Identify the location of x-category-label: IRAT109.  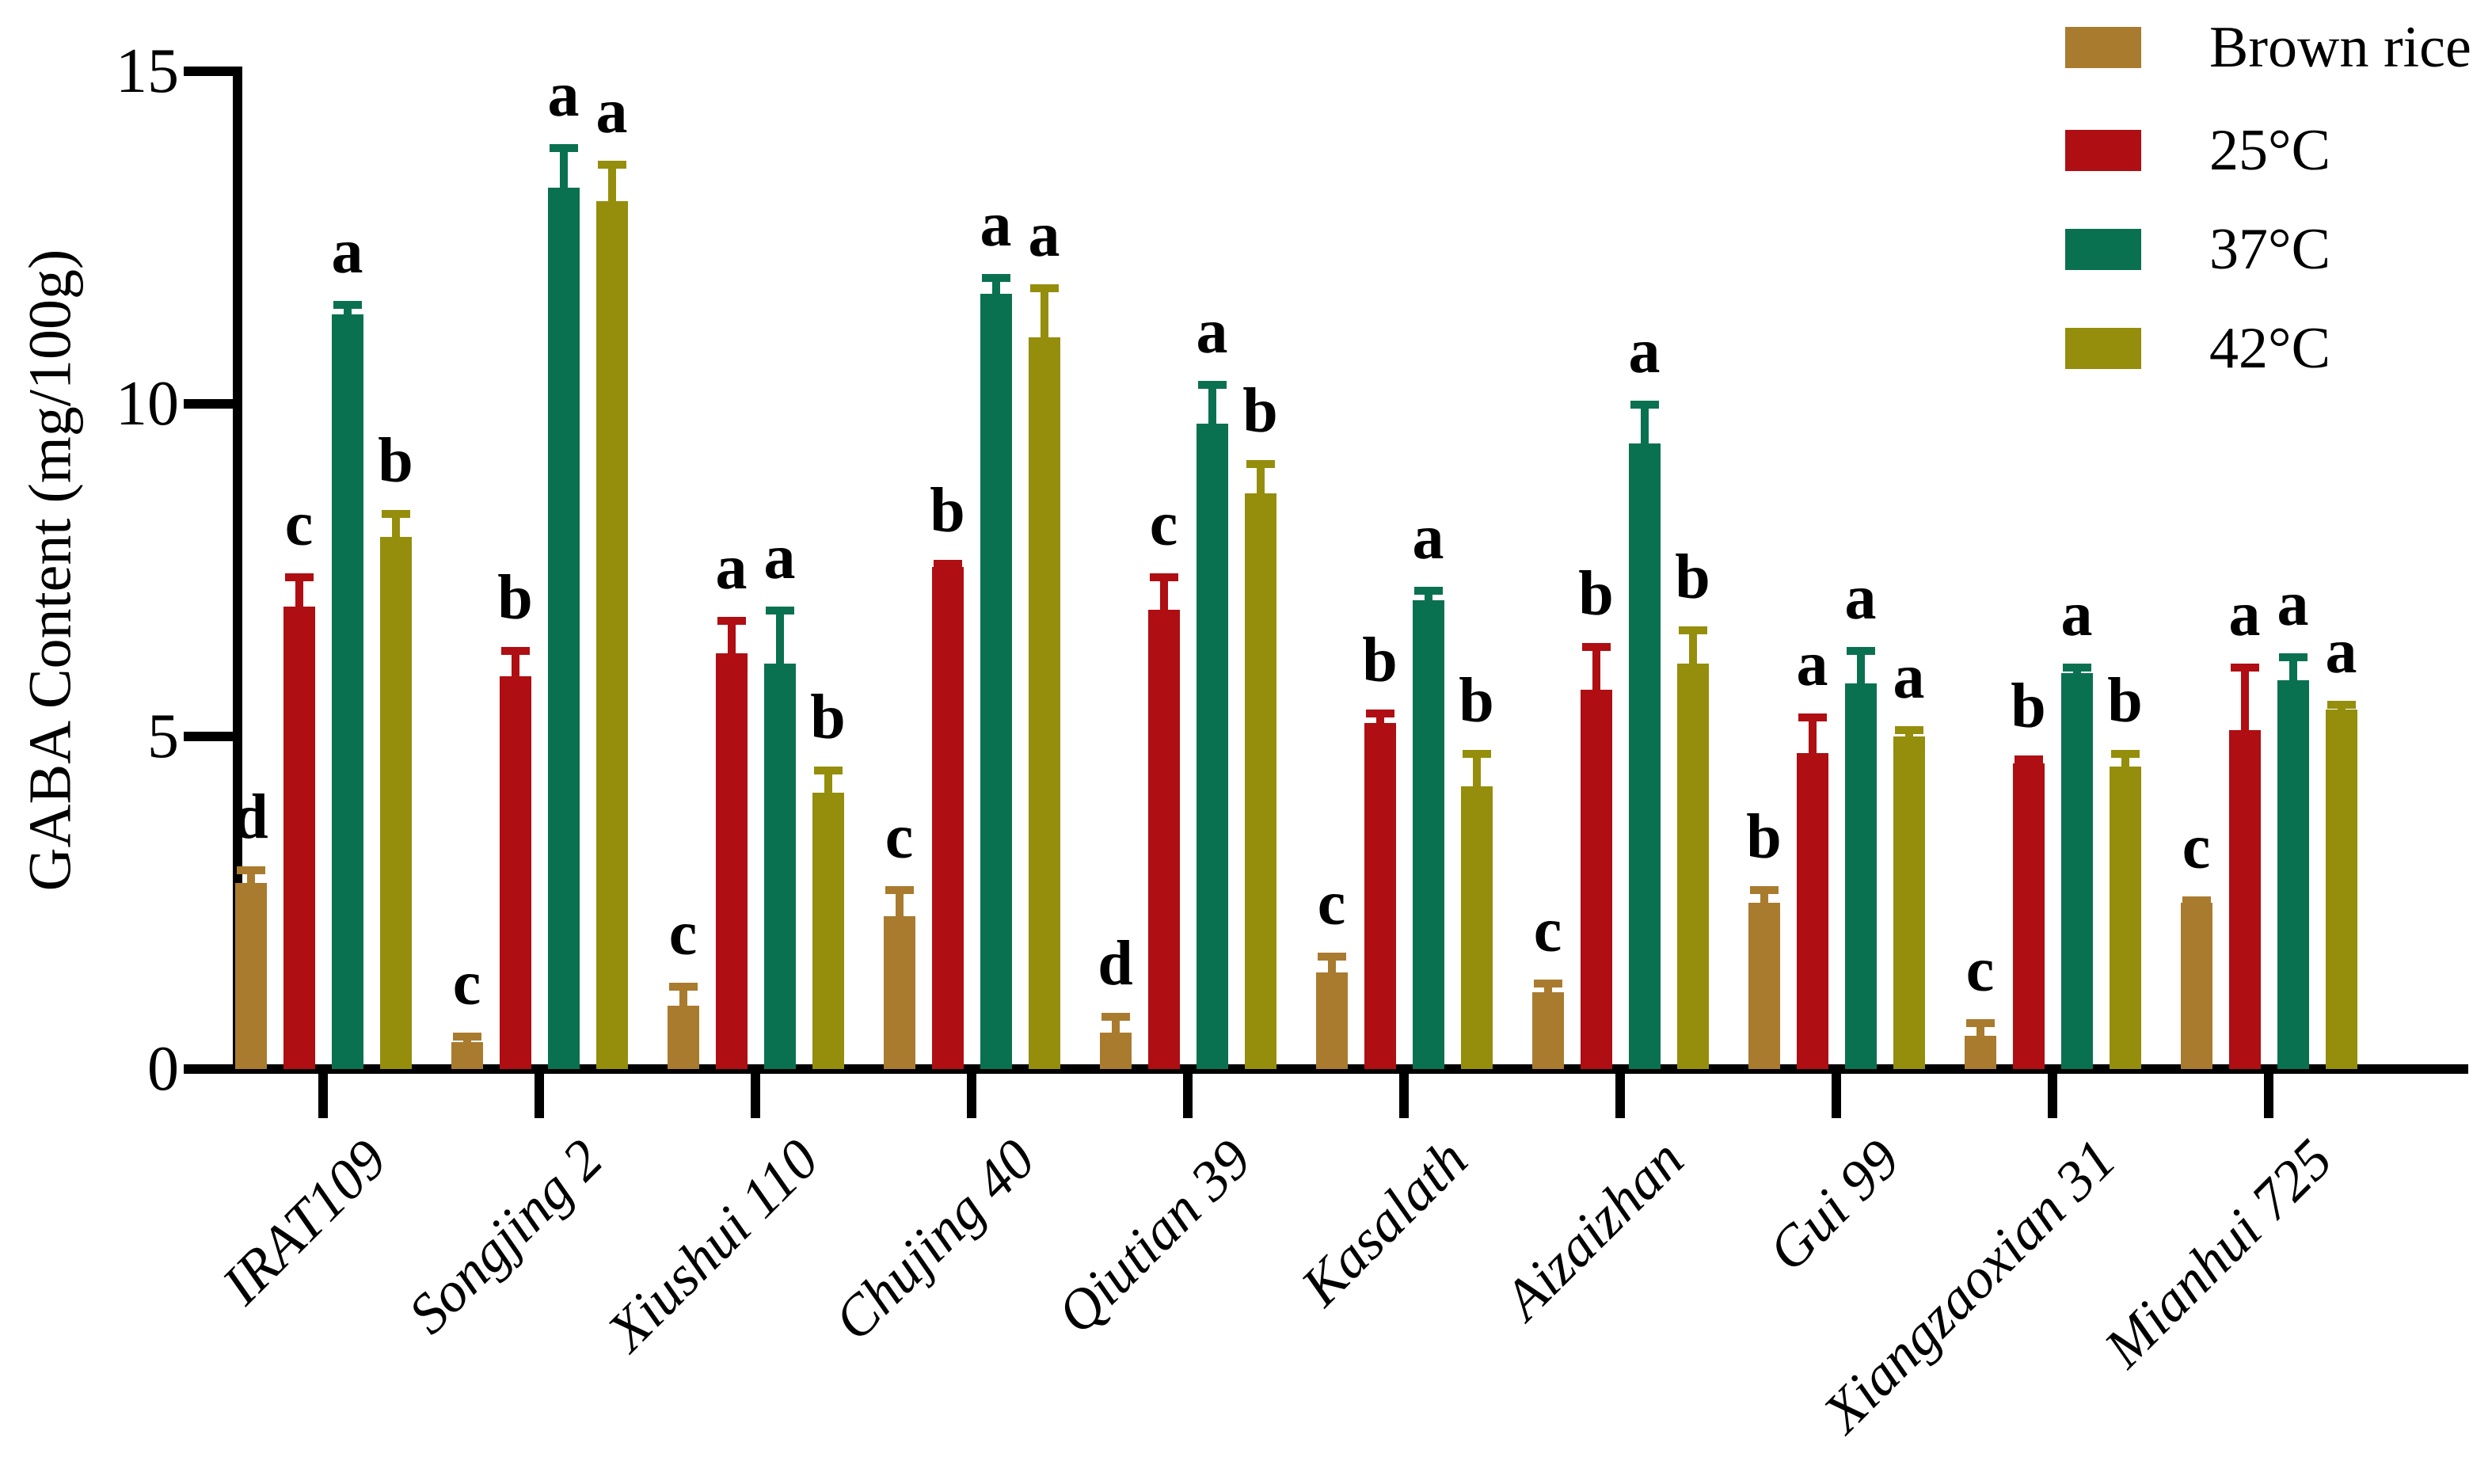
(304, 1222).